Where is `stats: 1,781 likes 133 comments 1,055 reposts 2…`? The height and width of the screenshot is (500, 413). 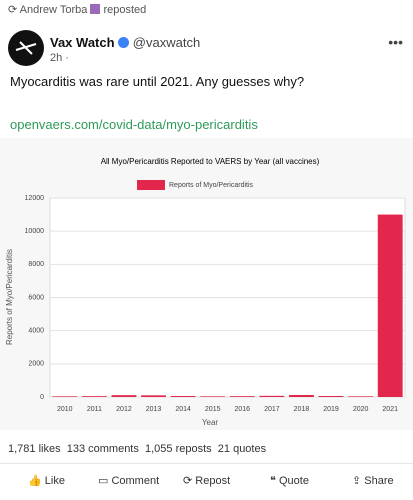 stats: 1,781 likes 133 comments 1,055 reposts 2… is located at coordinates (137, 449).